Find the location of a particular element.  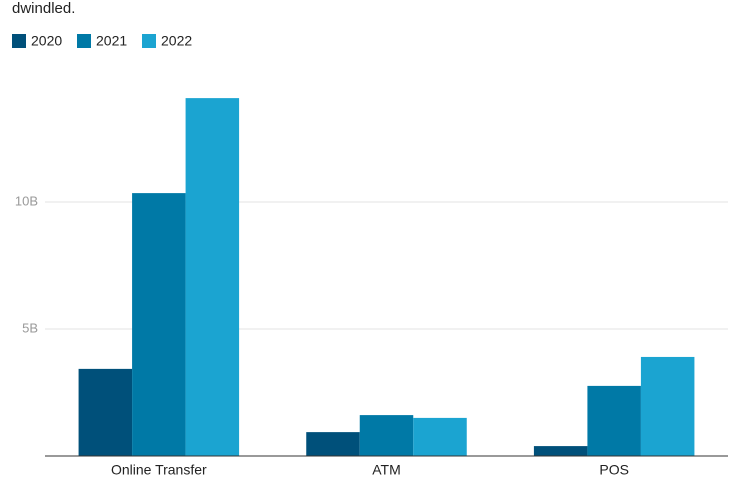

chart-subtitle: dwindled. is located at coordinates (43, 8).